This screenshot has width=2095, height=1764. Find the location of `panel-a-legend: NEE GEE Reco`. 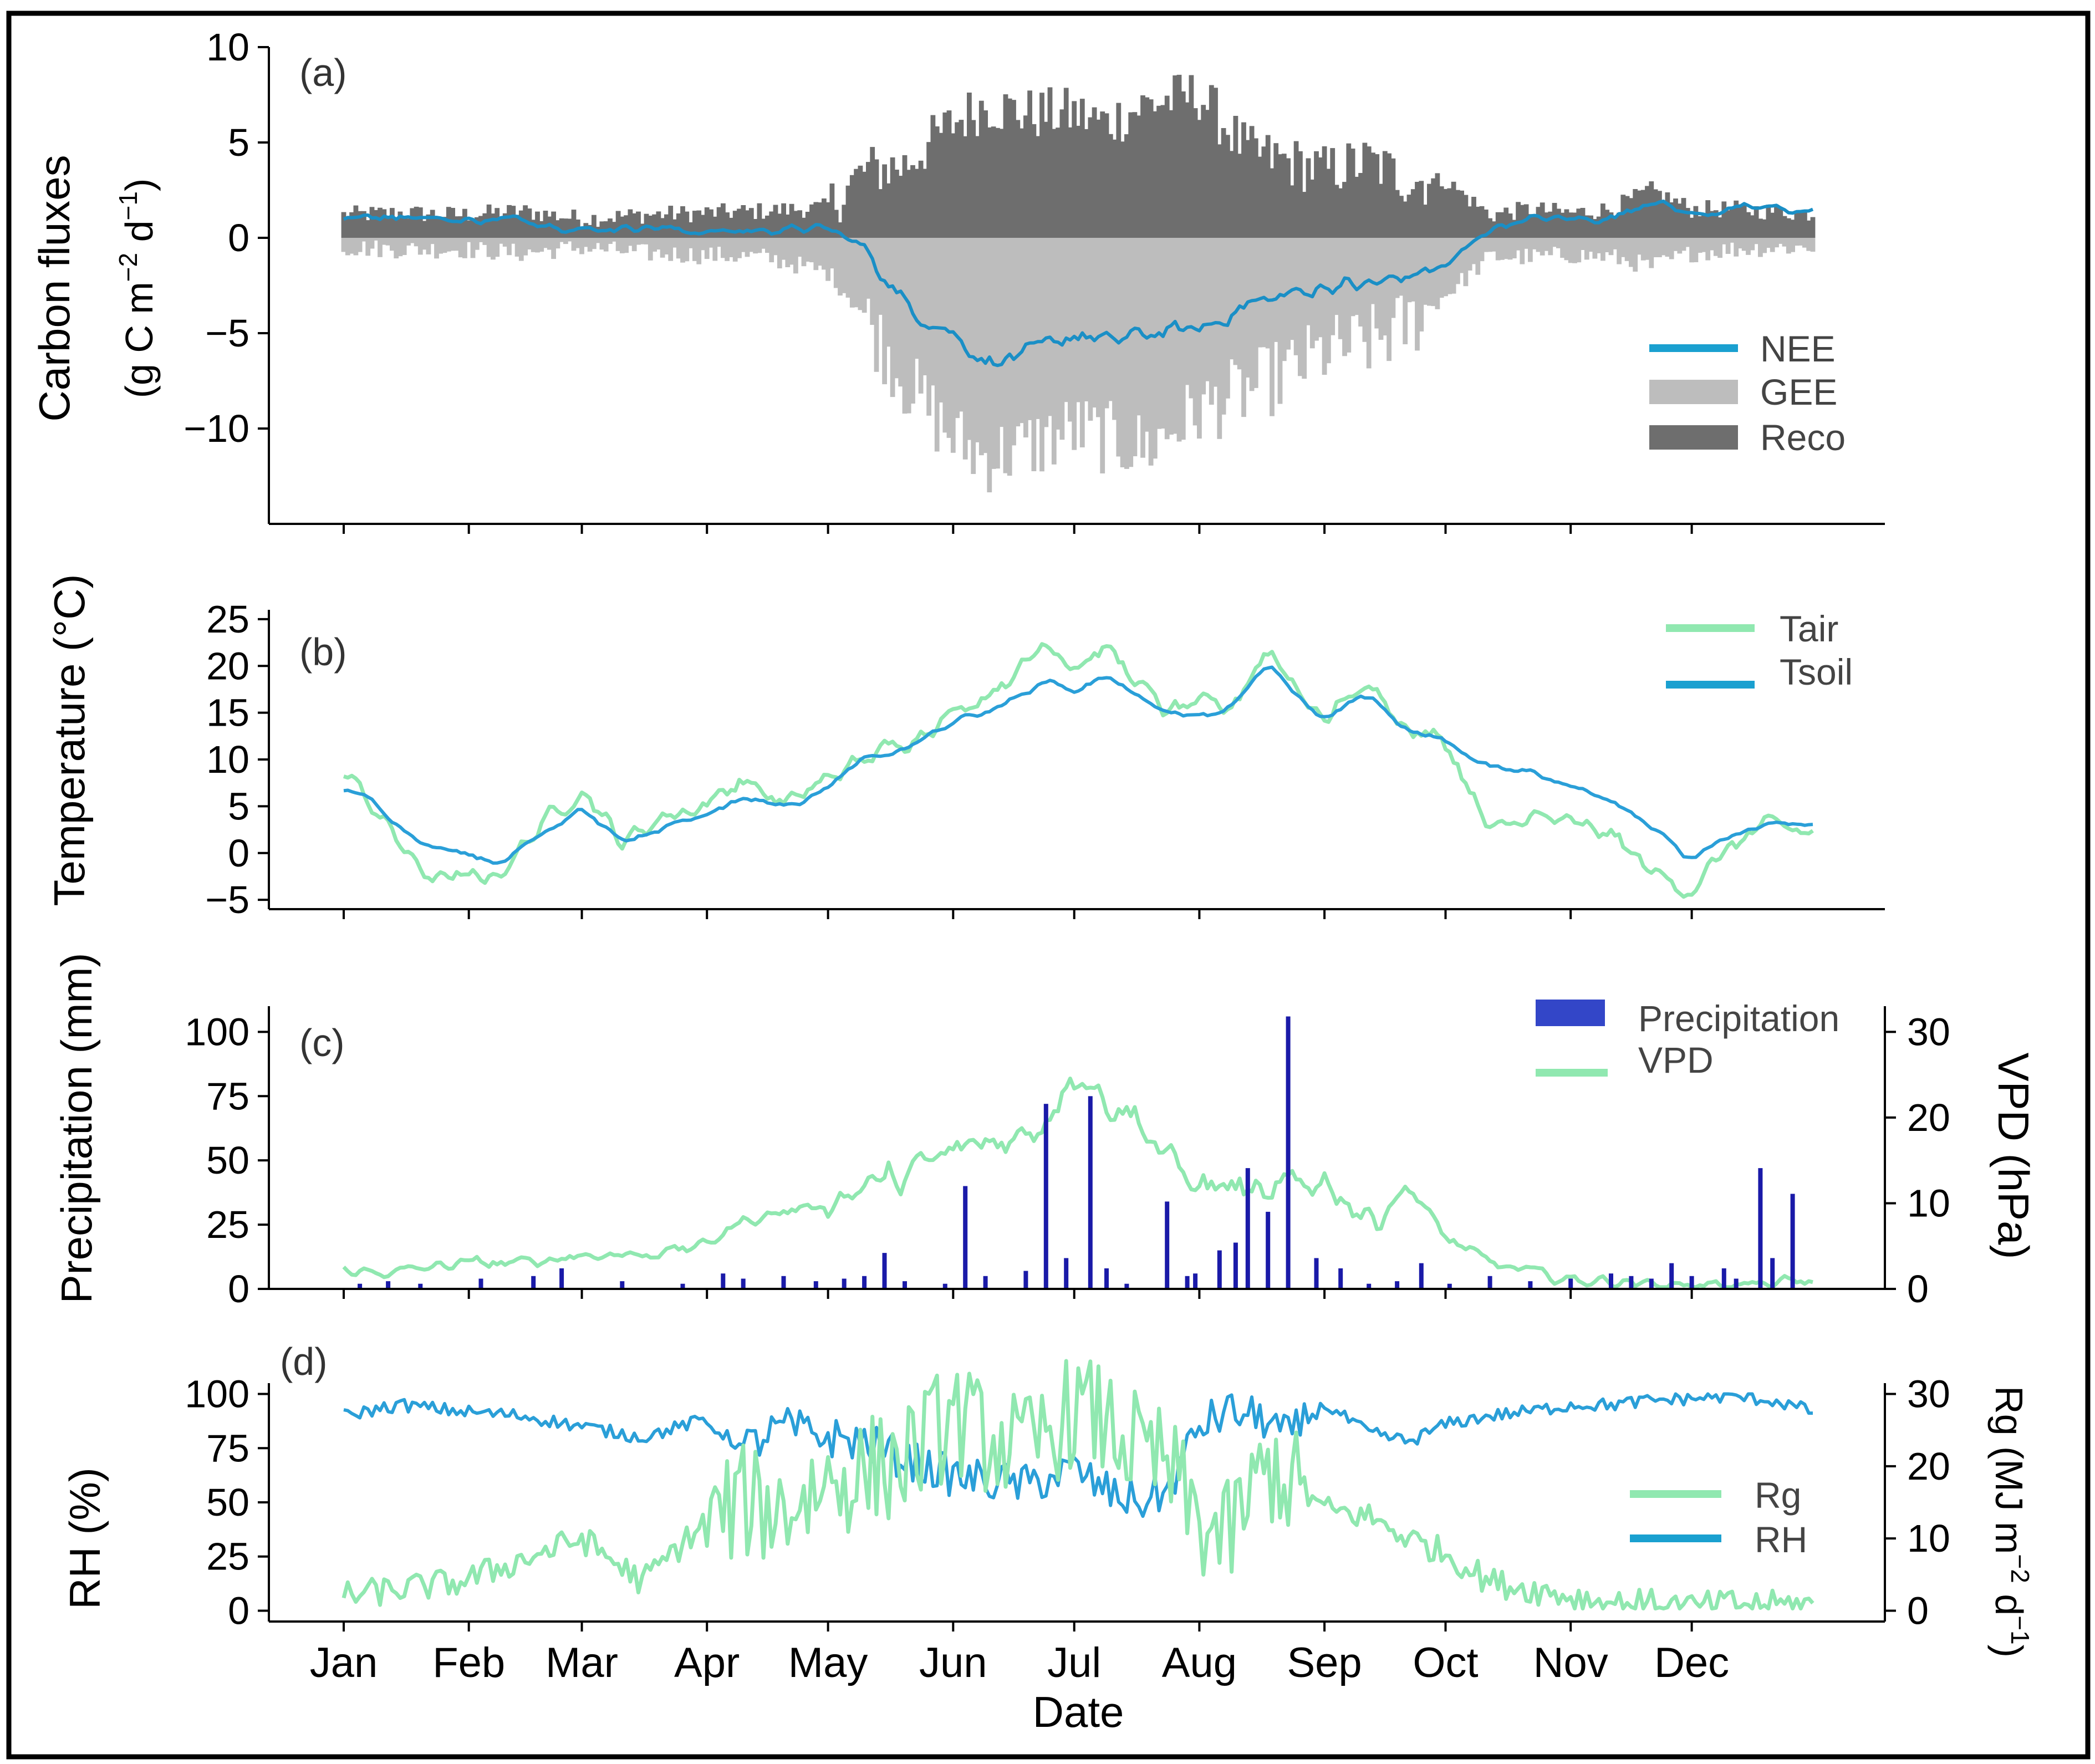

panel-a-legend: NEE GEE Reco is located at coordinates (1747, 393).